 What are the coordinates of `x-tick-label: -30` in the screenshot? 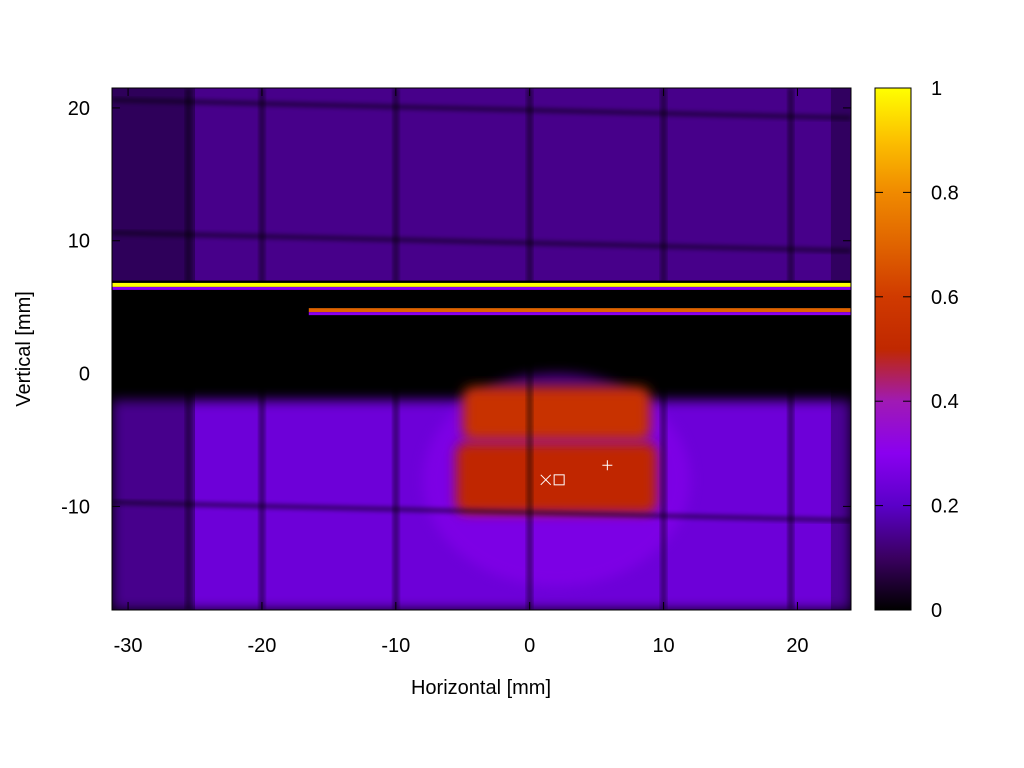 It's located at (128, 646).